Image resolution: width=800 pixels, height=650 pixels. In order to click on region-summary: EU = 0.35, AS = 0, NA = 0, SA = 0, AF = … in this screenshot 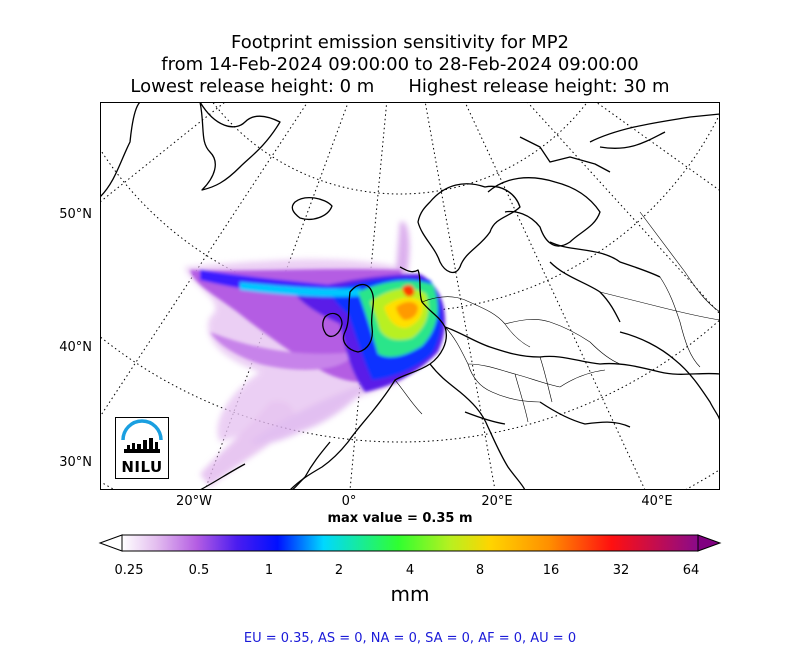, I will do `click(410, 638)`.